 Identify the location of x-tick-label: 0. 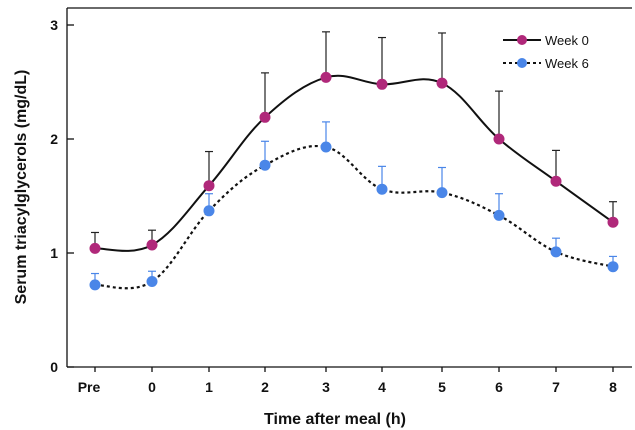
(152, 387).